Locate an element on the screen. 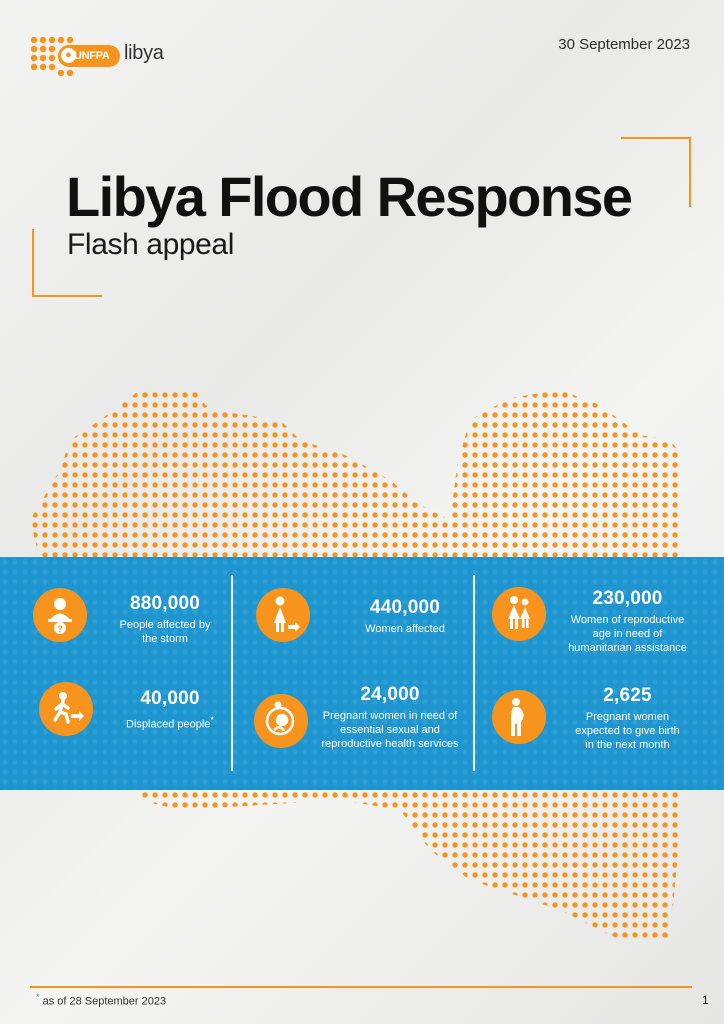  stat-value: 440,000 is located at coordinates (405, 607).